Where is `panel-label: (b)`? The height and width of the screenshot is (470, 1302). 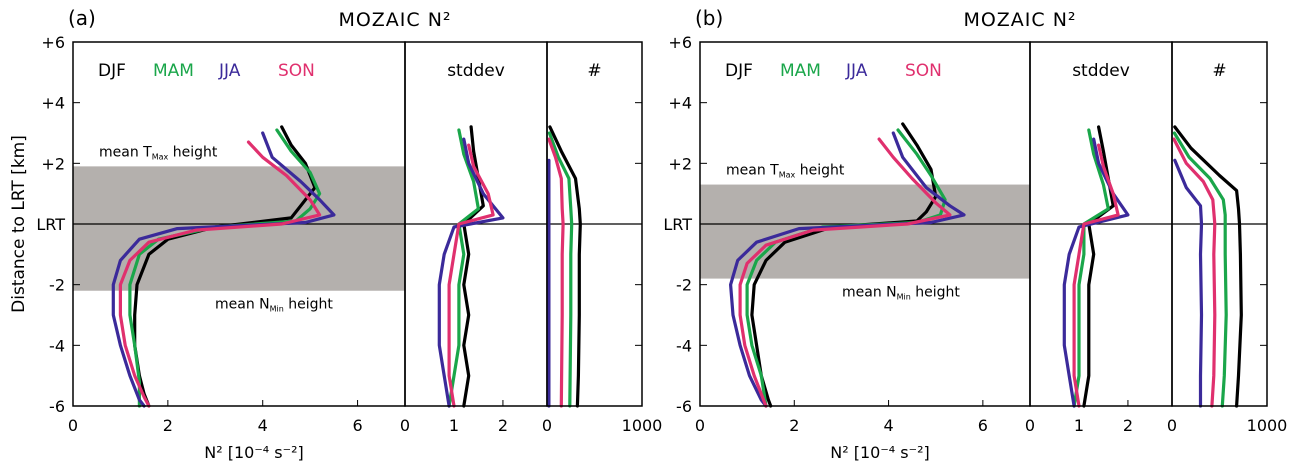 panel-label: (b) is located at coordinates (709, 18).